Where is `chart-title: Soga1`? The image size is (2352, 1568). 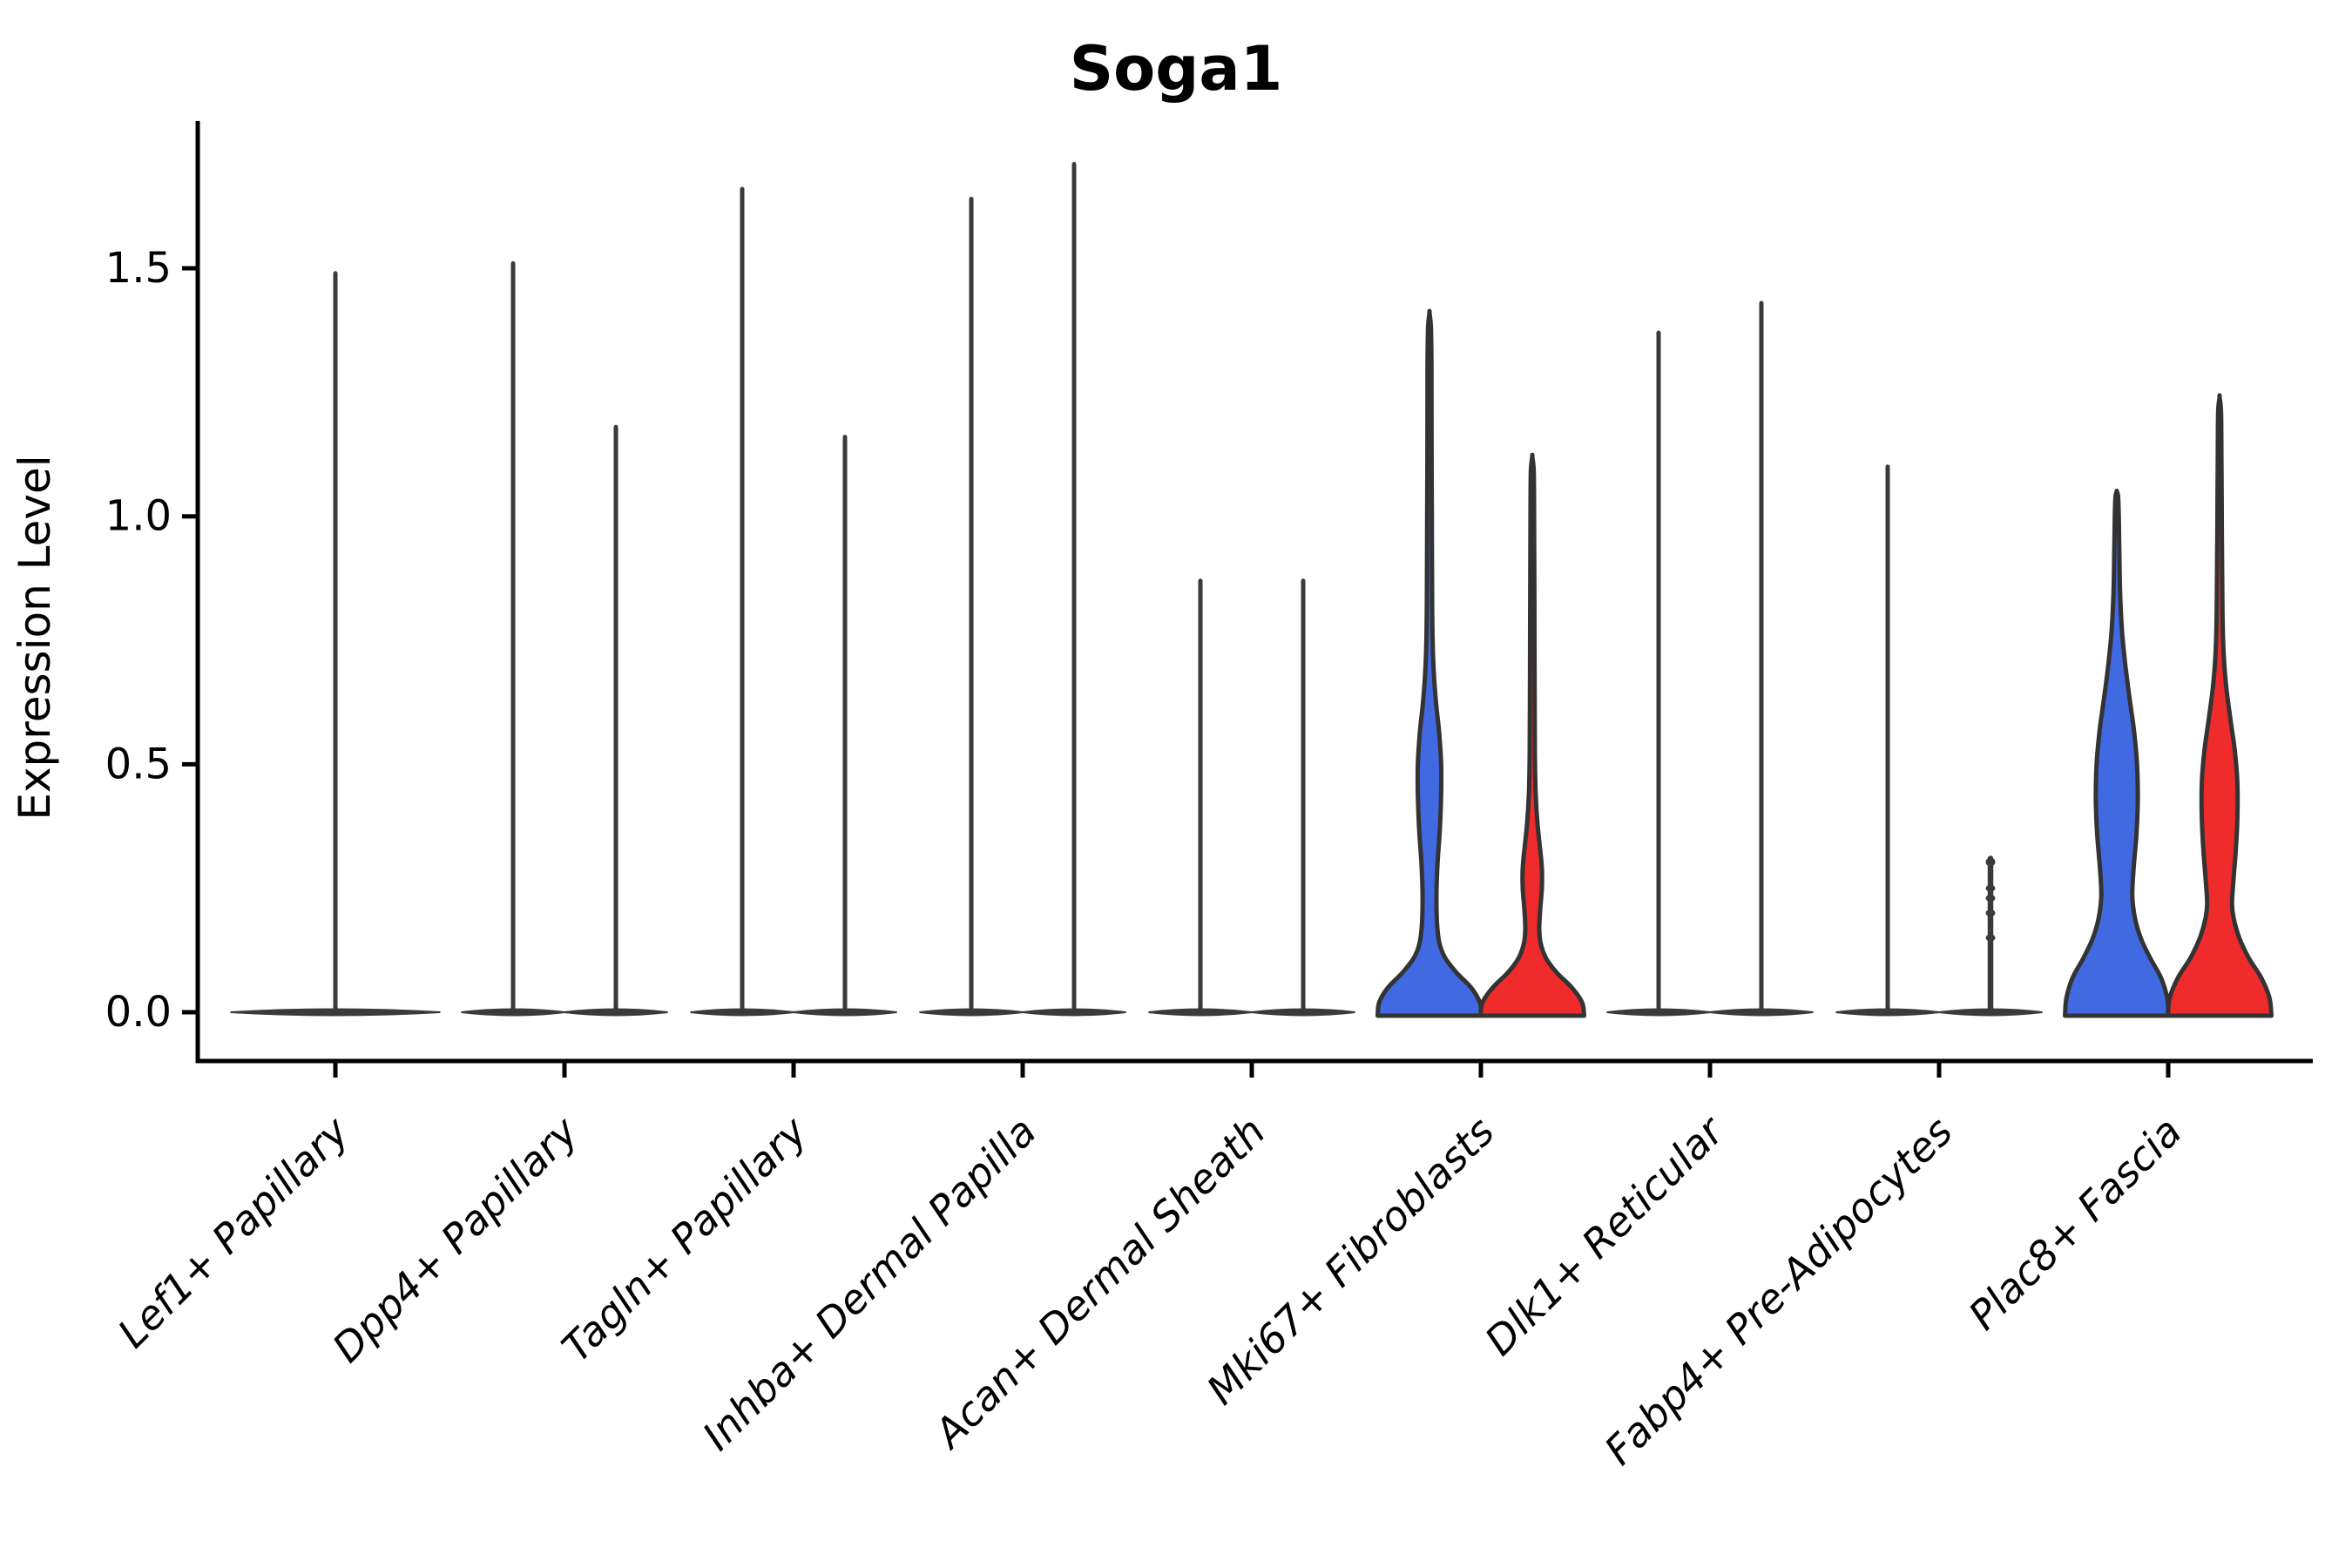 chart-title: Soga1 is located at coordinates (1176, 69).